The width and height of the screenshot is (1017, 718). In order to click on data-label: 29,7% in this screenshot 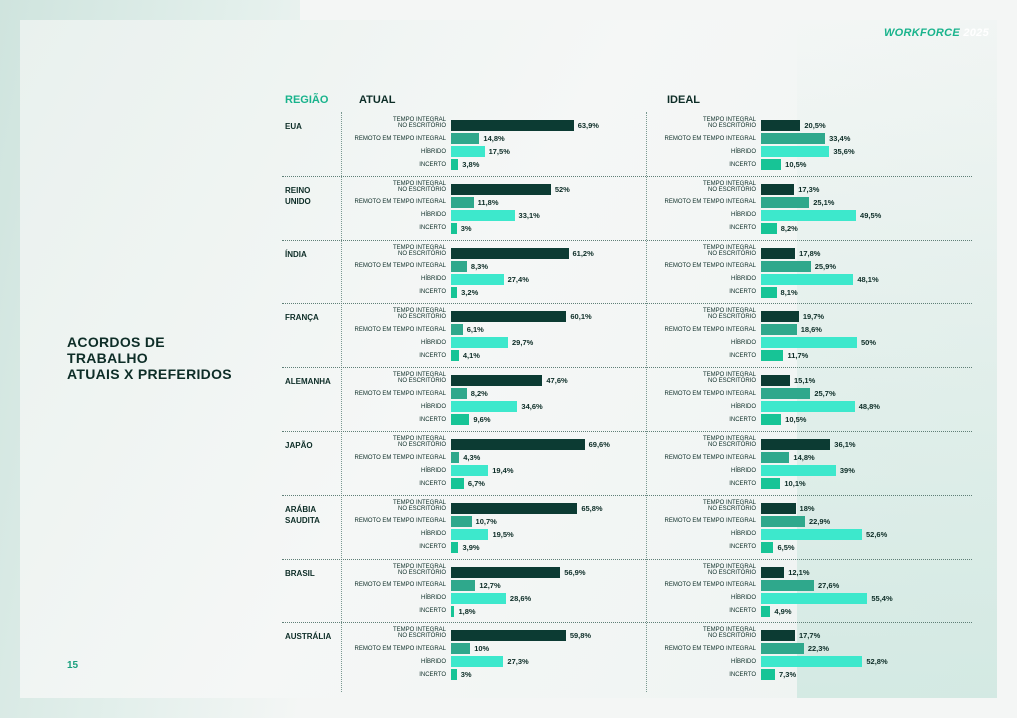, I will do `click(523, 343)`.